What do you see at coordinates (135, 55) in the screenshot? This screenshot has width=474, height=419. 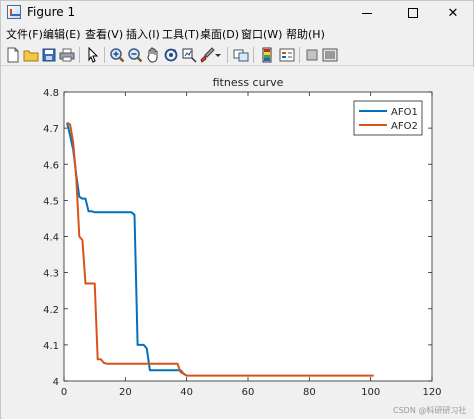 I see `zoom-out-icon` at bounding box center [135, 55].